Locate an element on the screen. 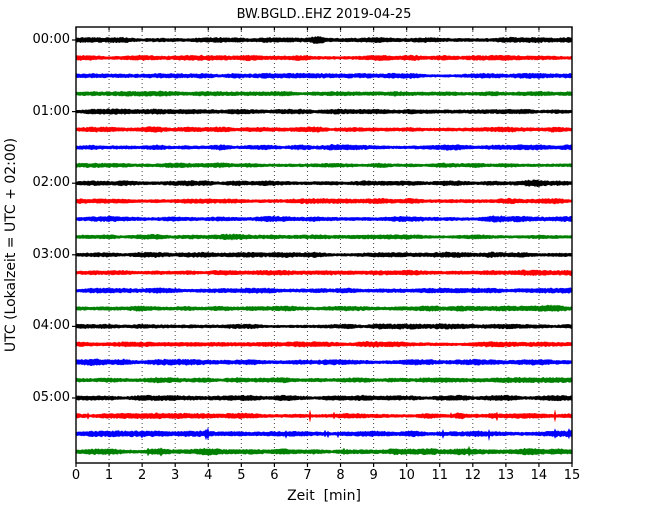 This screenshot has height=520, width=650. x-tick-label-0: 0 is located at coordinates (76, 475).